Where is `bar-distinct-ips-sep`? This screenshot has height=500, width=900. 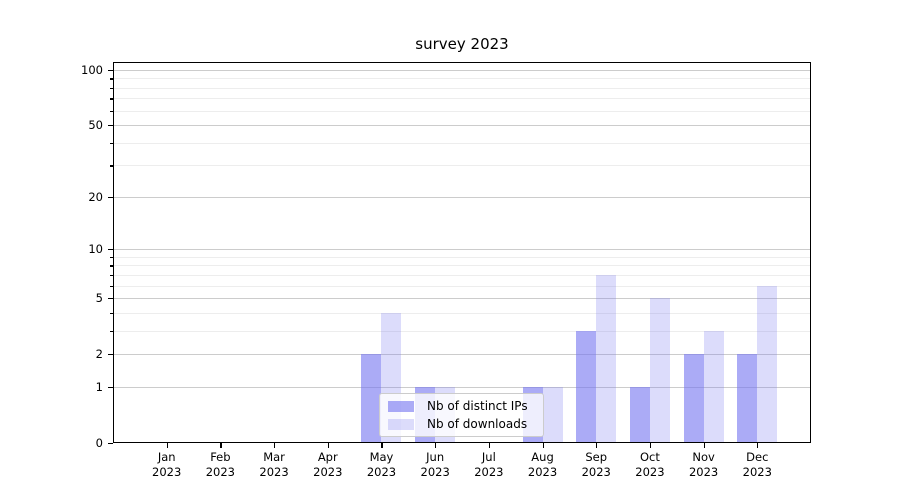
bar-distinct-ips-sep is located at coordinates (586, 386).